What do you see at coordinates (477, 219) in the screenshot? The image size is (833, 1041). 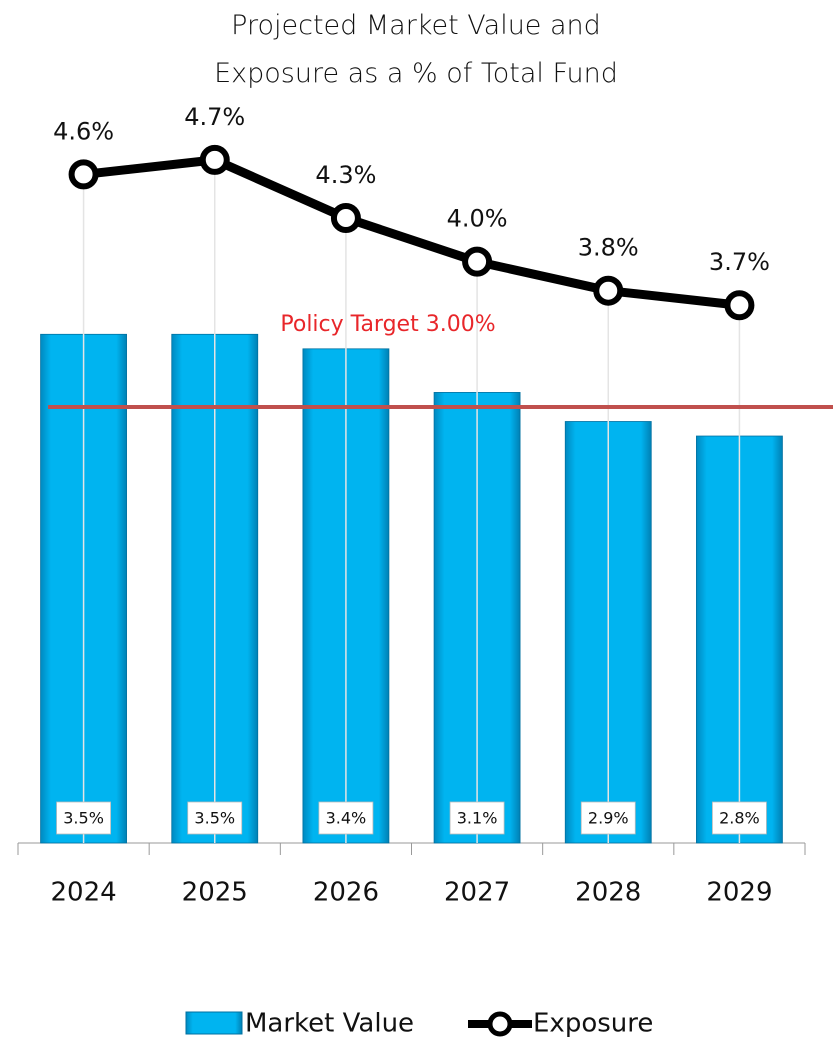 I see `line-value-label: 4.0%` at bounding box center [477, 219].